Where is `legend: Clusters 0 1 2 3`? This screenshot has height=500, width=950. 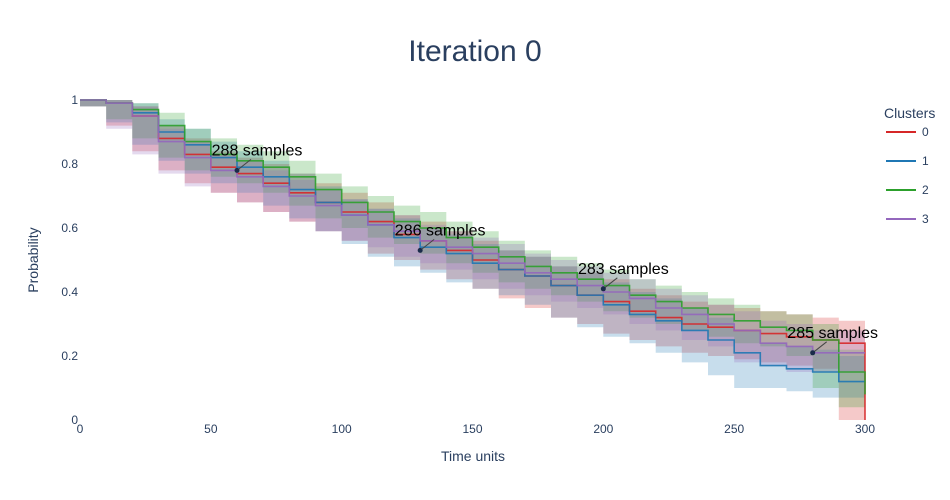 legend: Clusters 0 1 2 3 is located at coordinates (909, 165).